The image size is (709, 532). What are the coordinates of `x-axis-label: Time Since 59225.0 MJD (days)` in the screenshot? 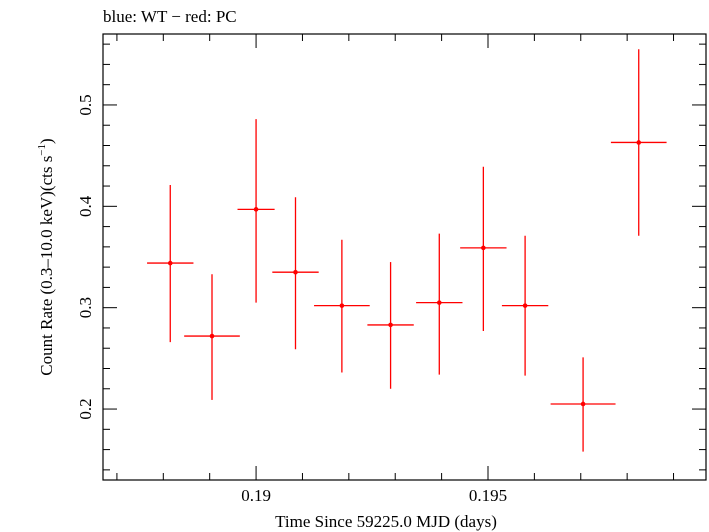 It's located at (386, 521).